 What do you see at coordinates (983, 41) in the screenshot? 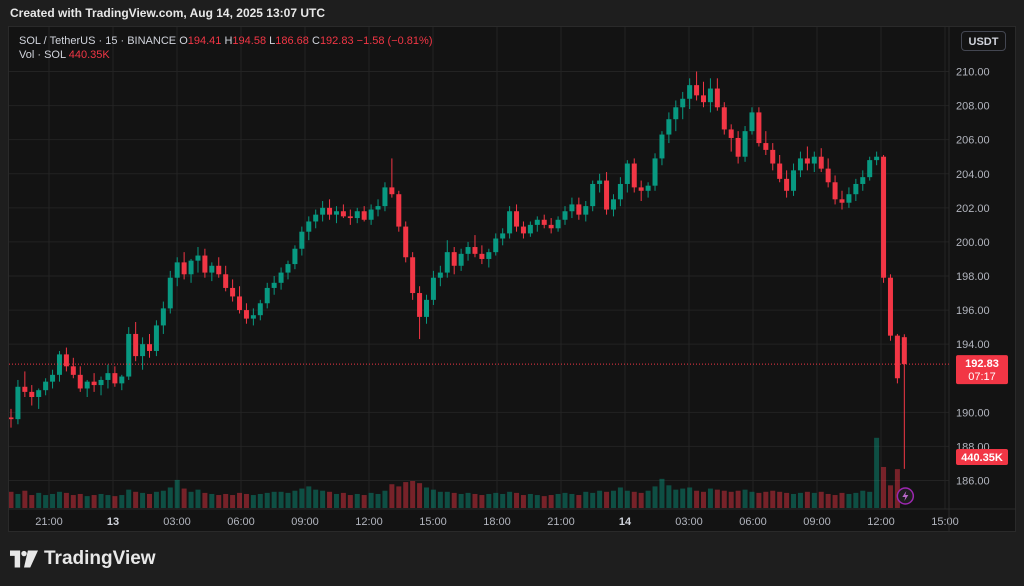
I see `currency-button: USDT` at bounding box center [983, 41].